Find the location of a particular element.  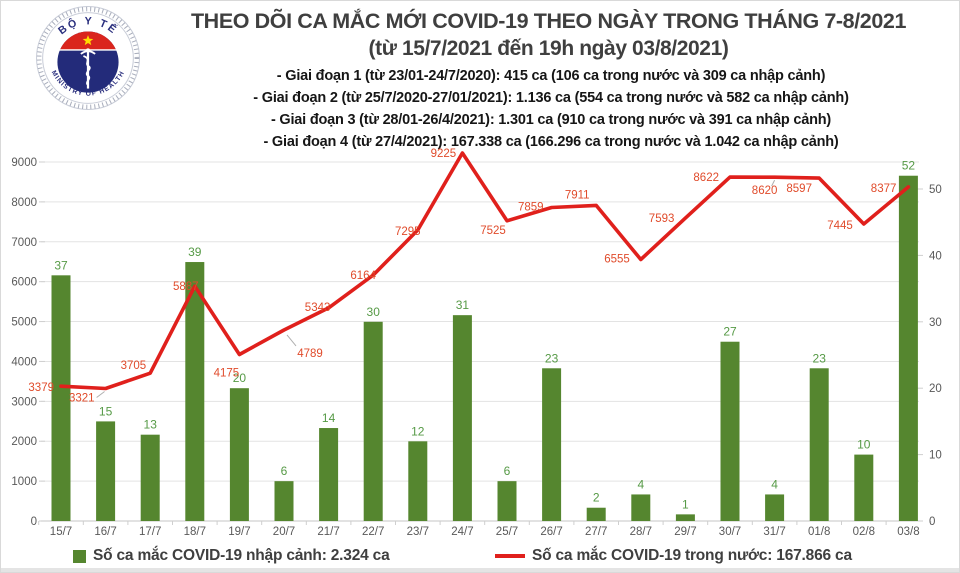

x-axis-label: 28/7 is located at coordinates (641, 532).